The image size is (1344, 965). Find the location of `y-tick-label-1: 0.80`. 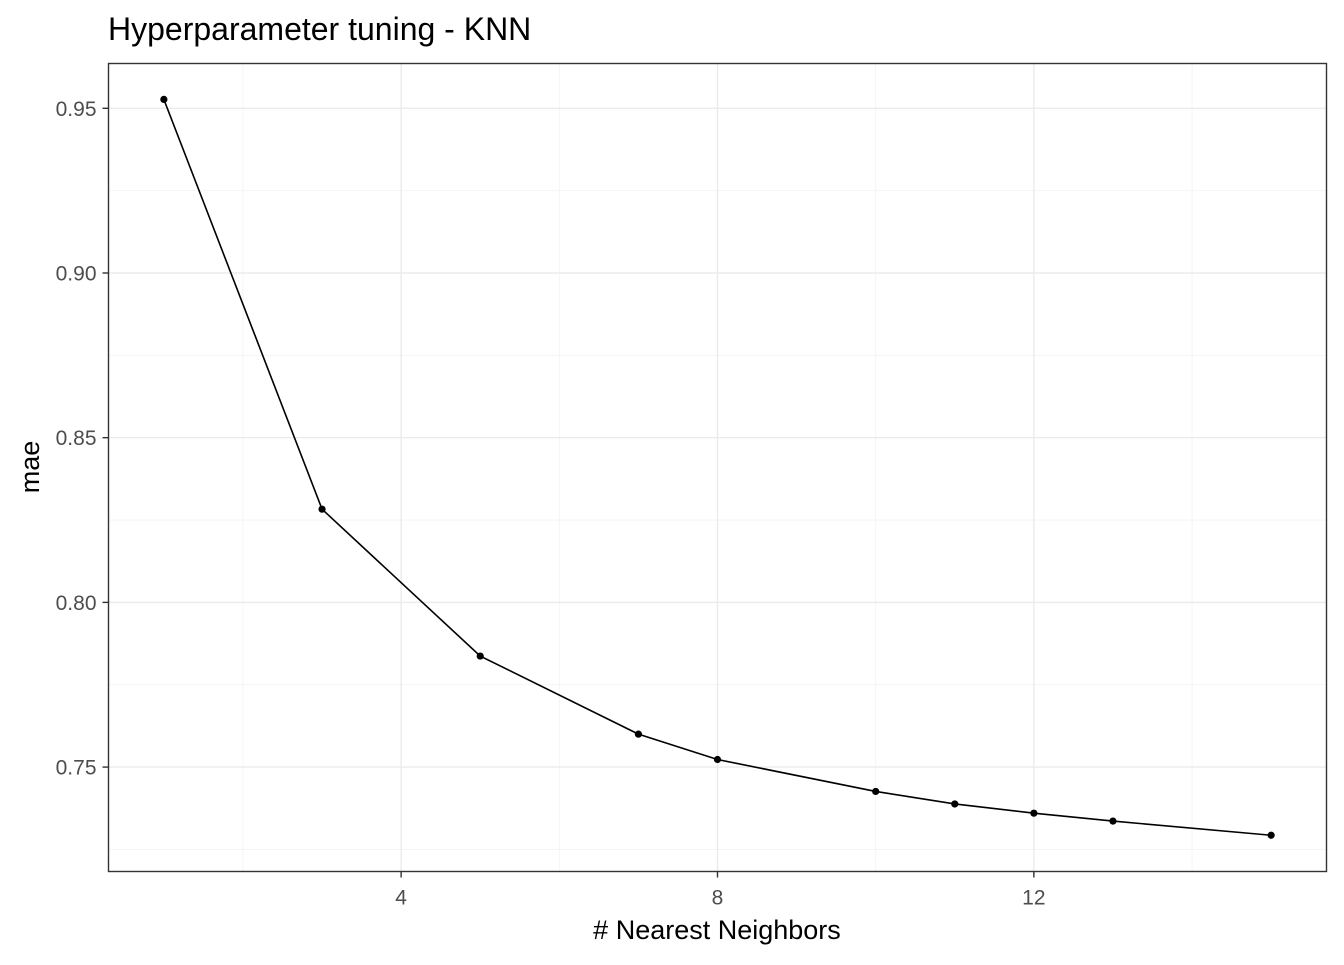

y-tick-label-1: 0.80 is located at coordinates (76, 603).